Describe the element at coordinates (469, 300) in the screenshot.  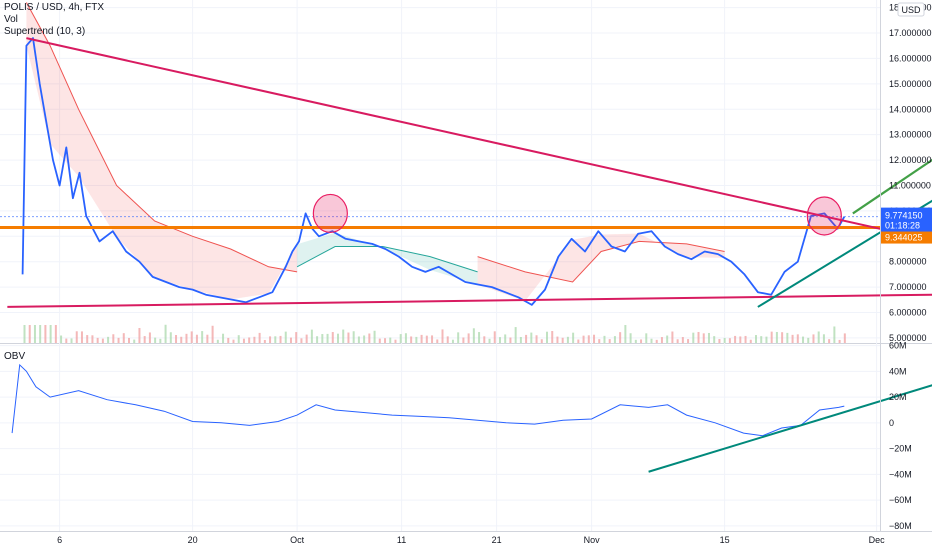
I see `triangle-bottom-line` at that location.